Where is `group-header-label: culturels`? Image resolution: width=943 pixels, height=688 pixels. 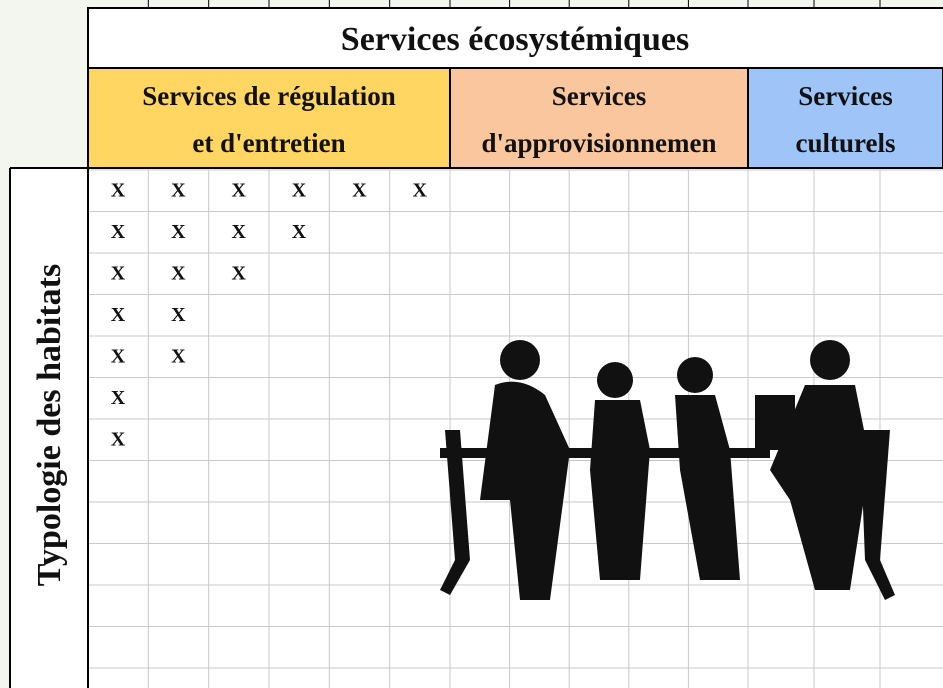 group-header-label: culturels is located at coordinates (846, 143).